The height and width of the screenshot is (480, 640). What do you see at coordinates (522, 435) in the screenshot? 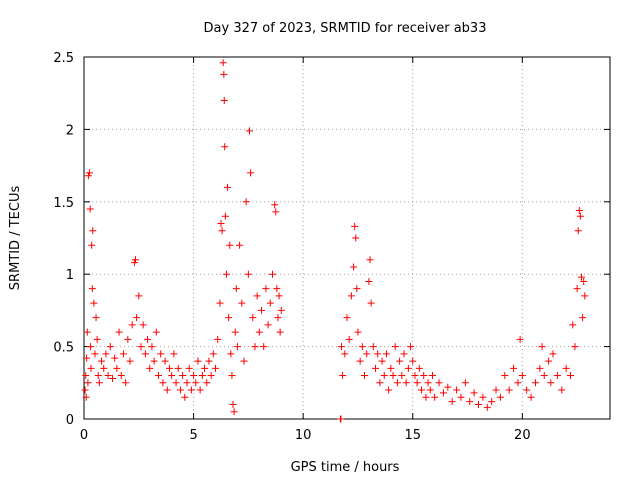
I see `x-tick-label: 20` at bounding box center [522, 435].